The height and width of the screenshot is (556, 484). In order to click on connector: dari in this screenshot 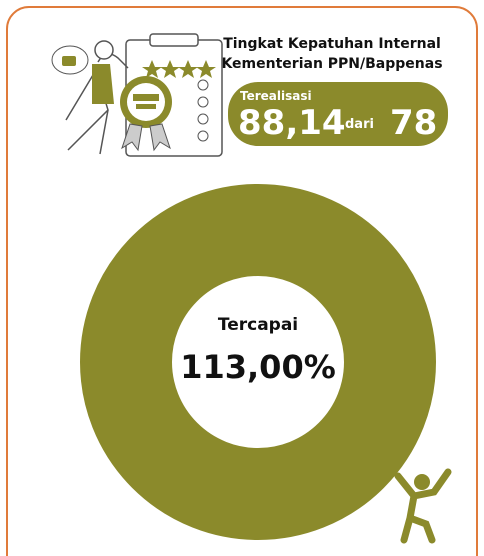, I will do `click(359, 124)`.